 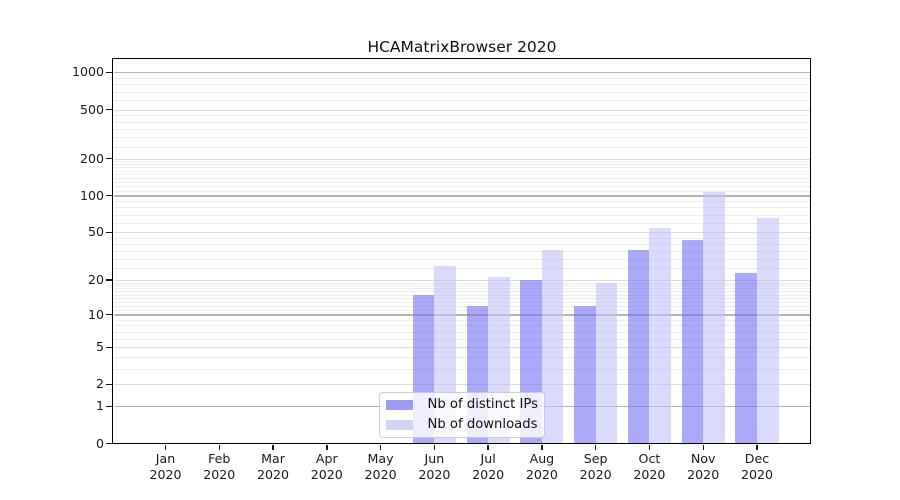 What do you see at coordinates (99, 443) in the screenshot?
I see `y-tick-label: 0` at bounding box center [99, 443].